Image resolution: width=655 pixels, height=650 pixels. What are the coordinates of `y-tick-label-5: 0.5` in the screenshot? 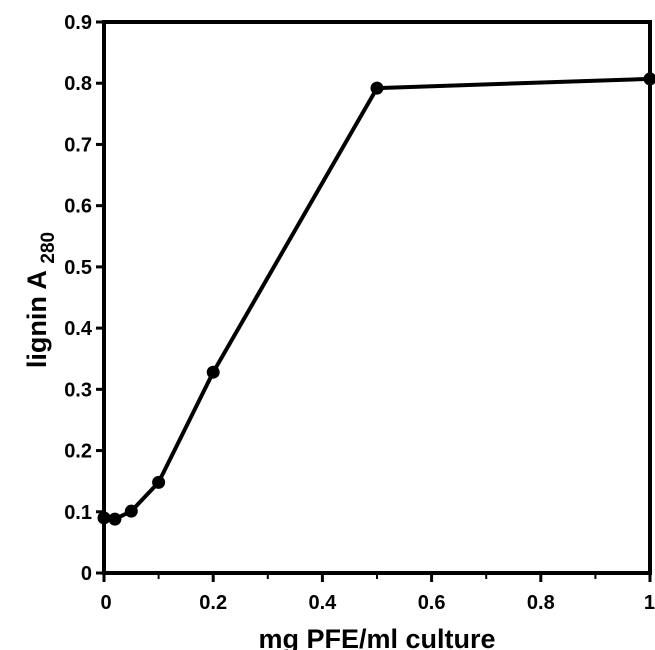 It's located at (78, 268).